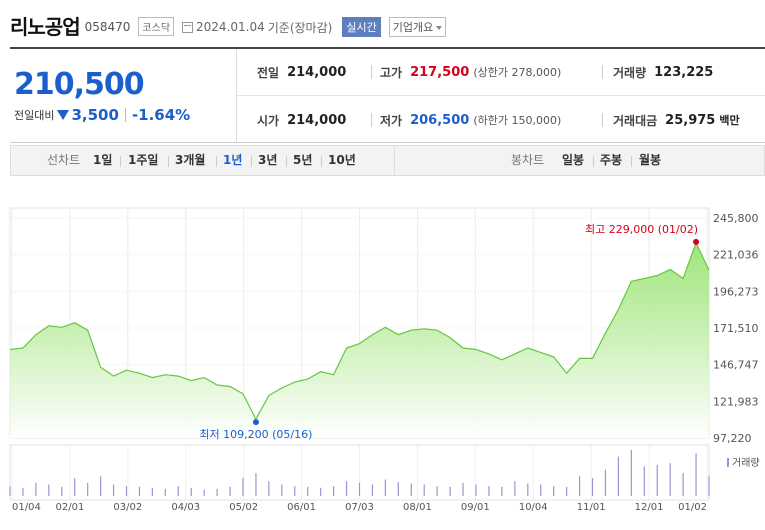 Image resolution: width=765 pixels, height=530 pixels. What do you see at coordinates (243, 507) in the screenshot?
I see `x-tick-label: 05/02` at bounding box center [243, 507].